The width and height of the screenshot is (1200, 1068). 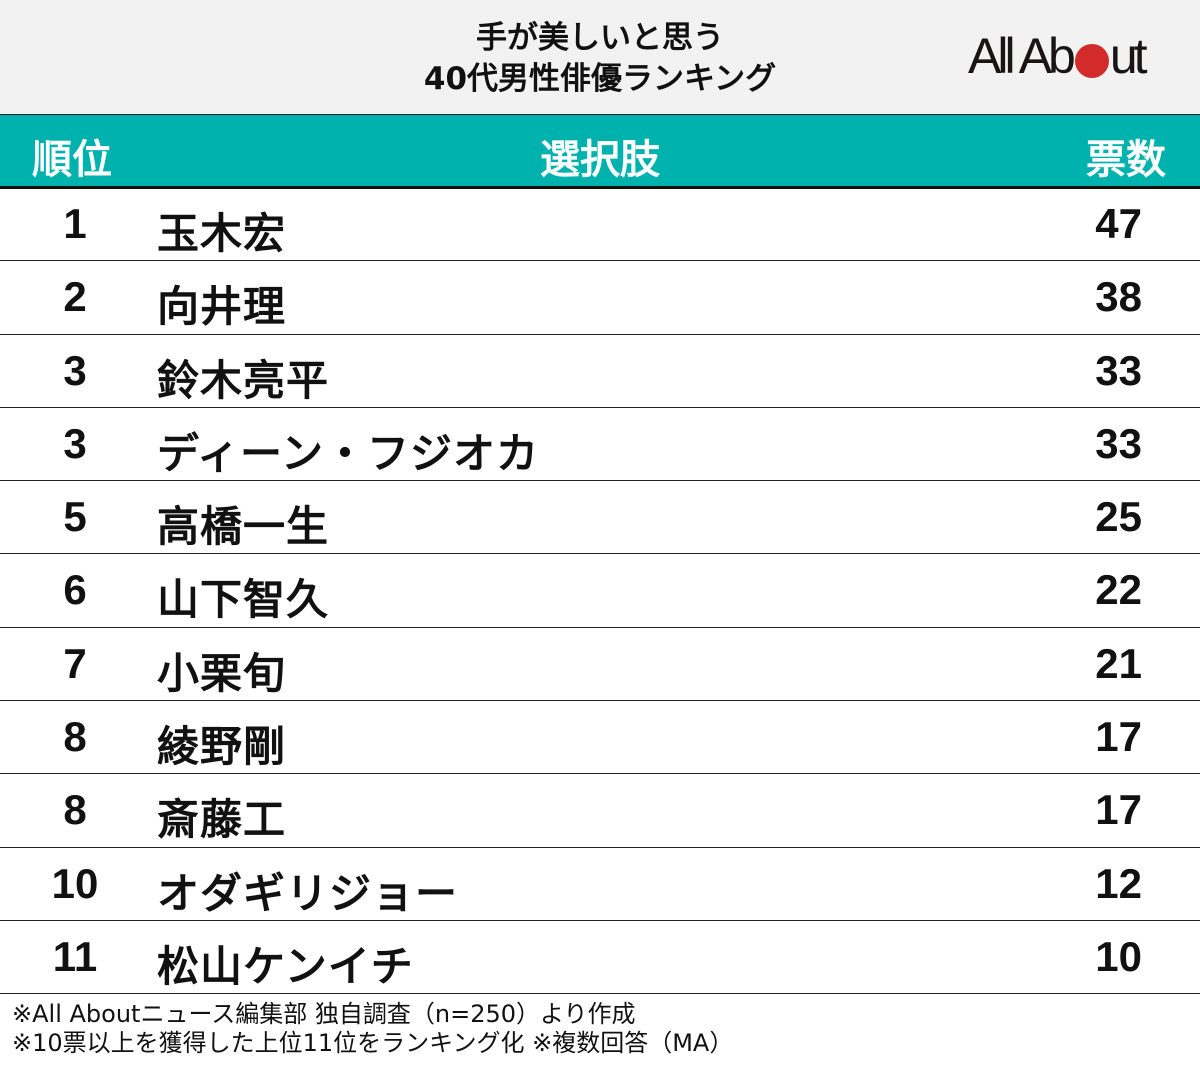 I want to click on table-row: 6 山下智久 22, so click(x=600, y=591).